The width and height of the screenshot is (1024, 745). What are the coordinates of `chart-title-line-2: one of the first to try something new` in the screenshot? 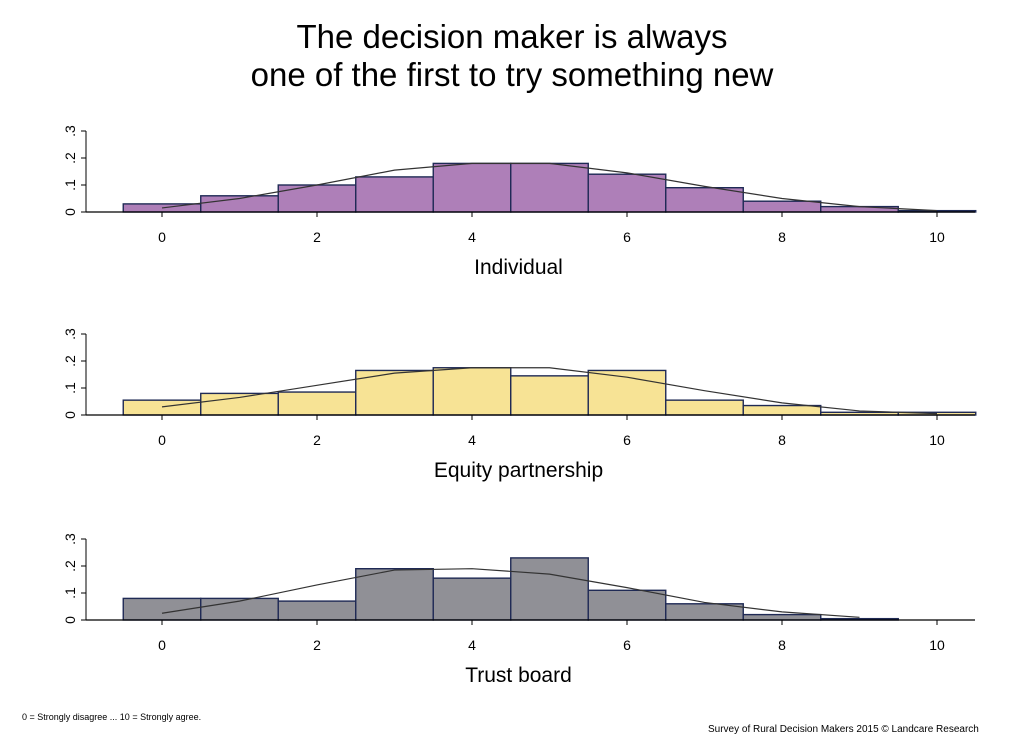 It's located at (512, 74).